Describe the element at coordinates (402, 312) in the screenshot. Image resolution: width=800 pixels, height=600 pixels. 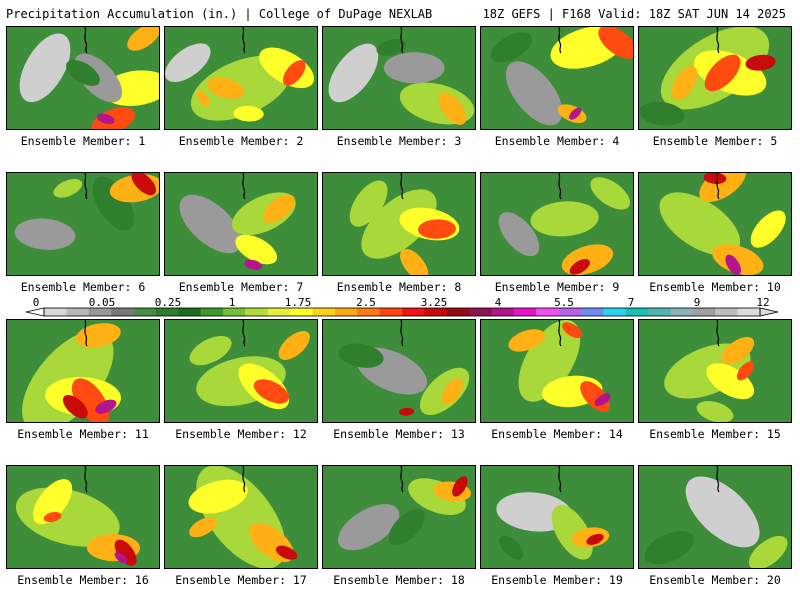
I see `colorbar-outline` at that location.